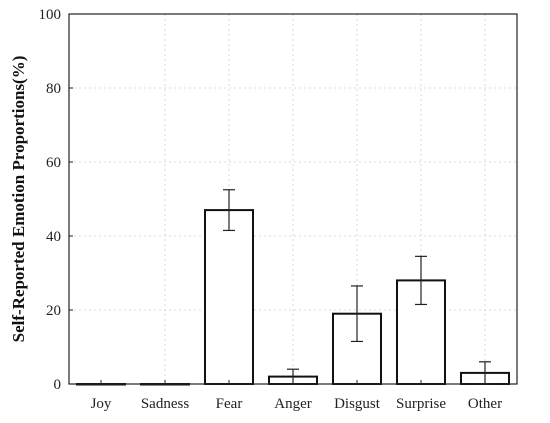 Image resolution: width=550 pixels, height=423 pixels. I want to click on y-tick-label: 0, so click(58, 385).